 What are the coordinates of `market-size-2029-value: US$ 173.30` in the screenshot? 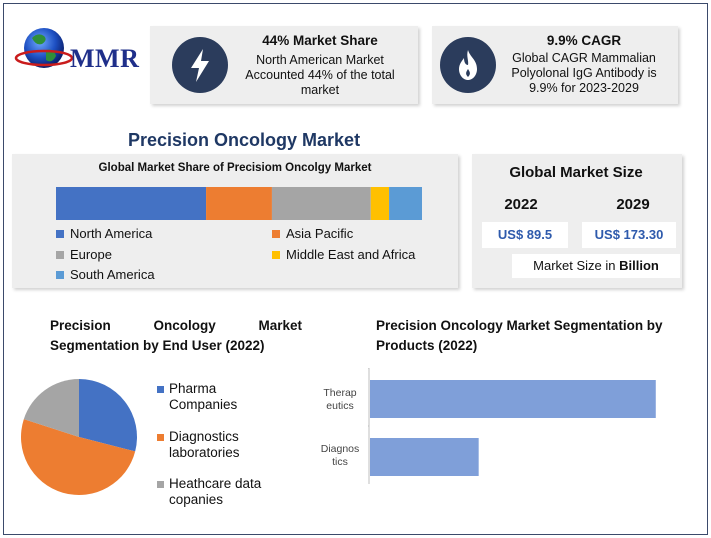 It's located at (629, 235).